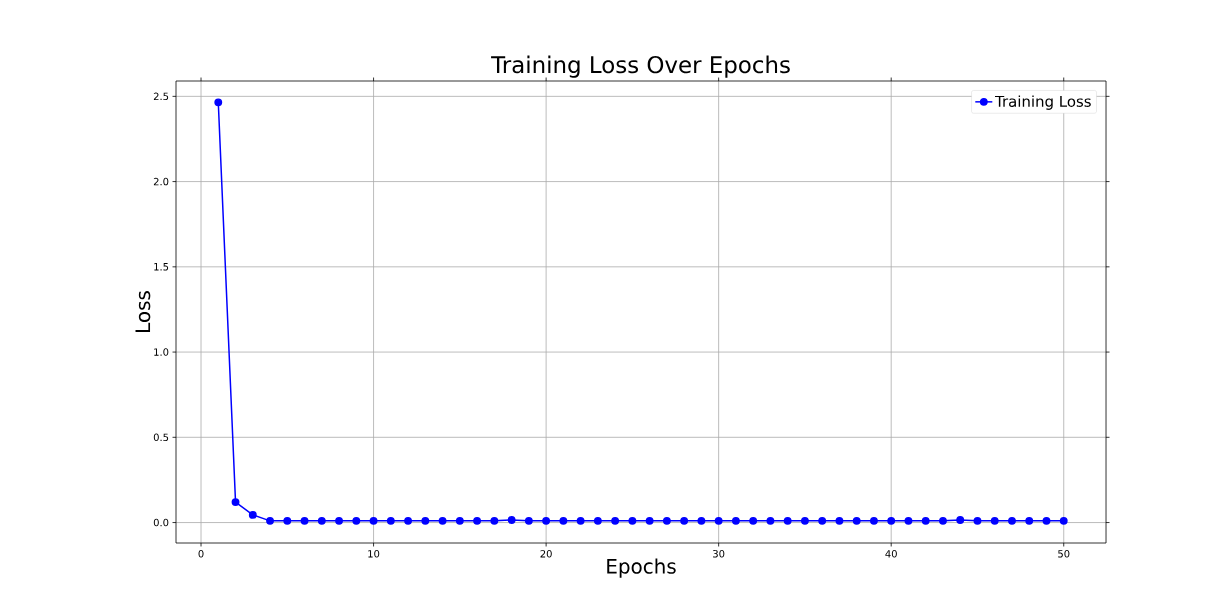 This screenshot has width=1225, height=596. What do you see at coordinates (374, 554) in the screenshot?
I see `x-tick-label: 10` at bounding box center [374, 554].